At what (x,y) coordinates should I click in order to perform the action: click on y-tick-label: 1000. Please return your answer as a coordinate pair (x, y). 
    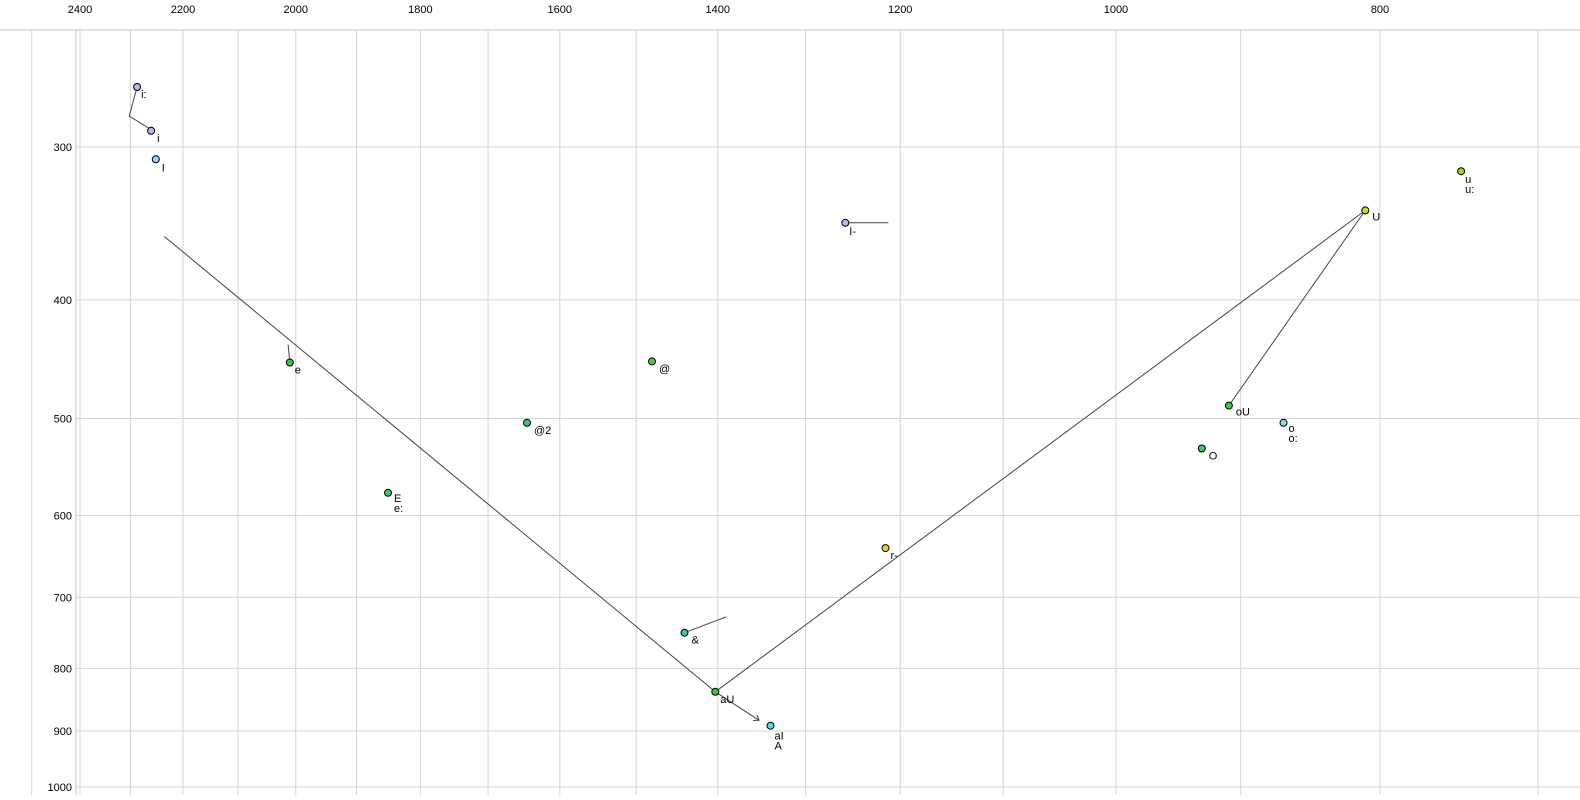
    Looking at the image, I should click on (60, 788).